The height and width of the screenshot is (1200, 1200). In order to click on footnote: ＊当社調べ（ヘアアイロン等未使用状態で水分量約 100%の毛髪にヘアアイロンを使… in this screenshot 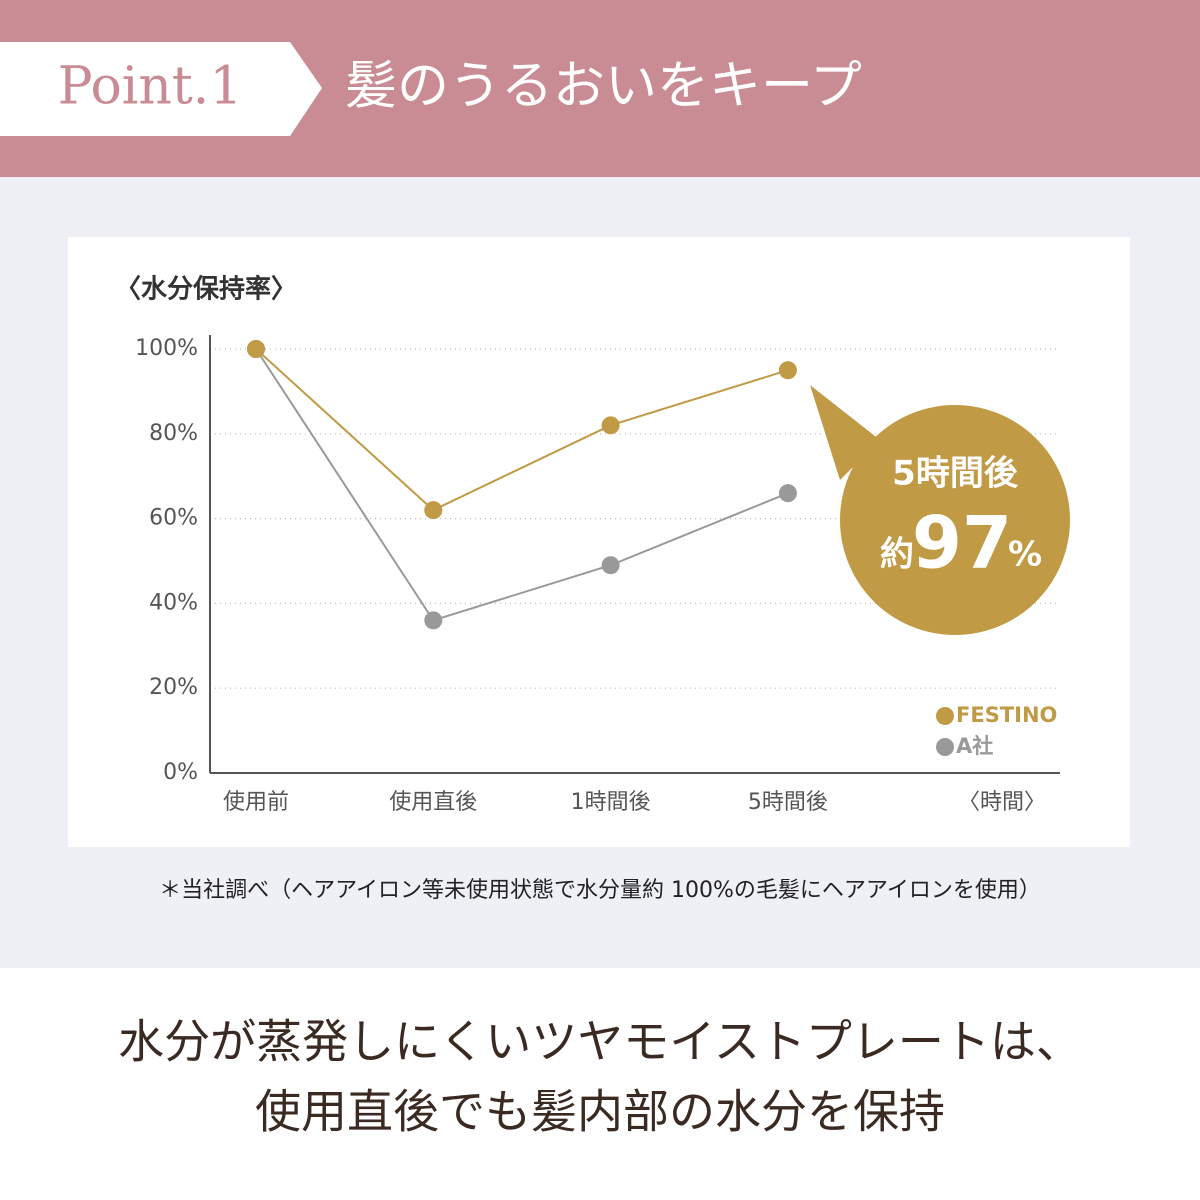, I will do `click(600, 890)`.